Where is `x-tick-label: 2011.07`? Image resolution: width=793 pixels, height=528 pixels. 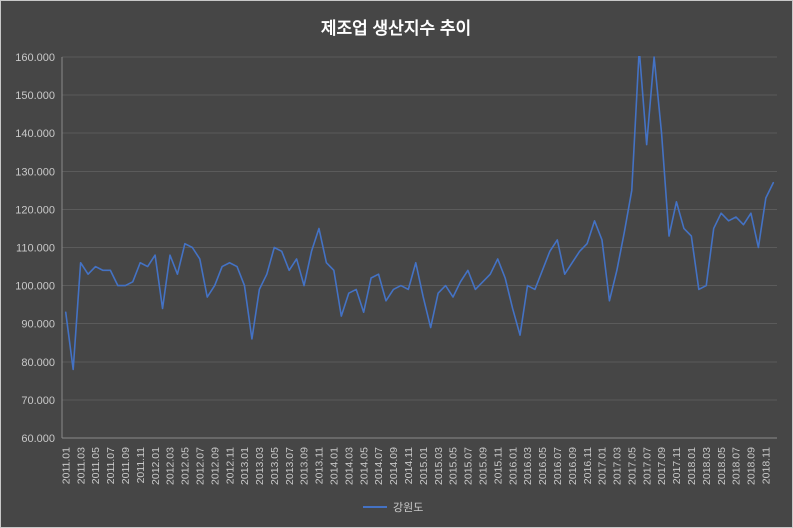
x-tick-label: 2011.07 is located at coordinates (111, 465).